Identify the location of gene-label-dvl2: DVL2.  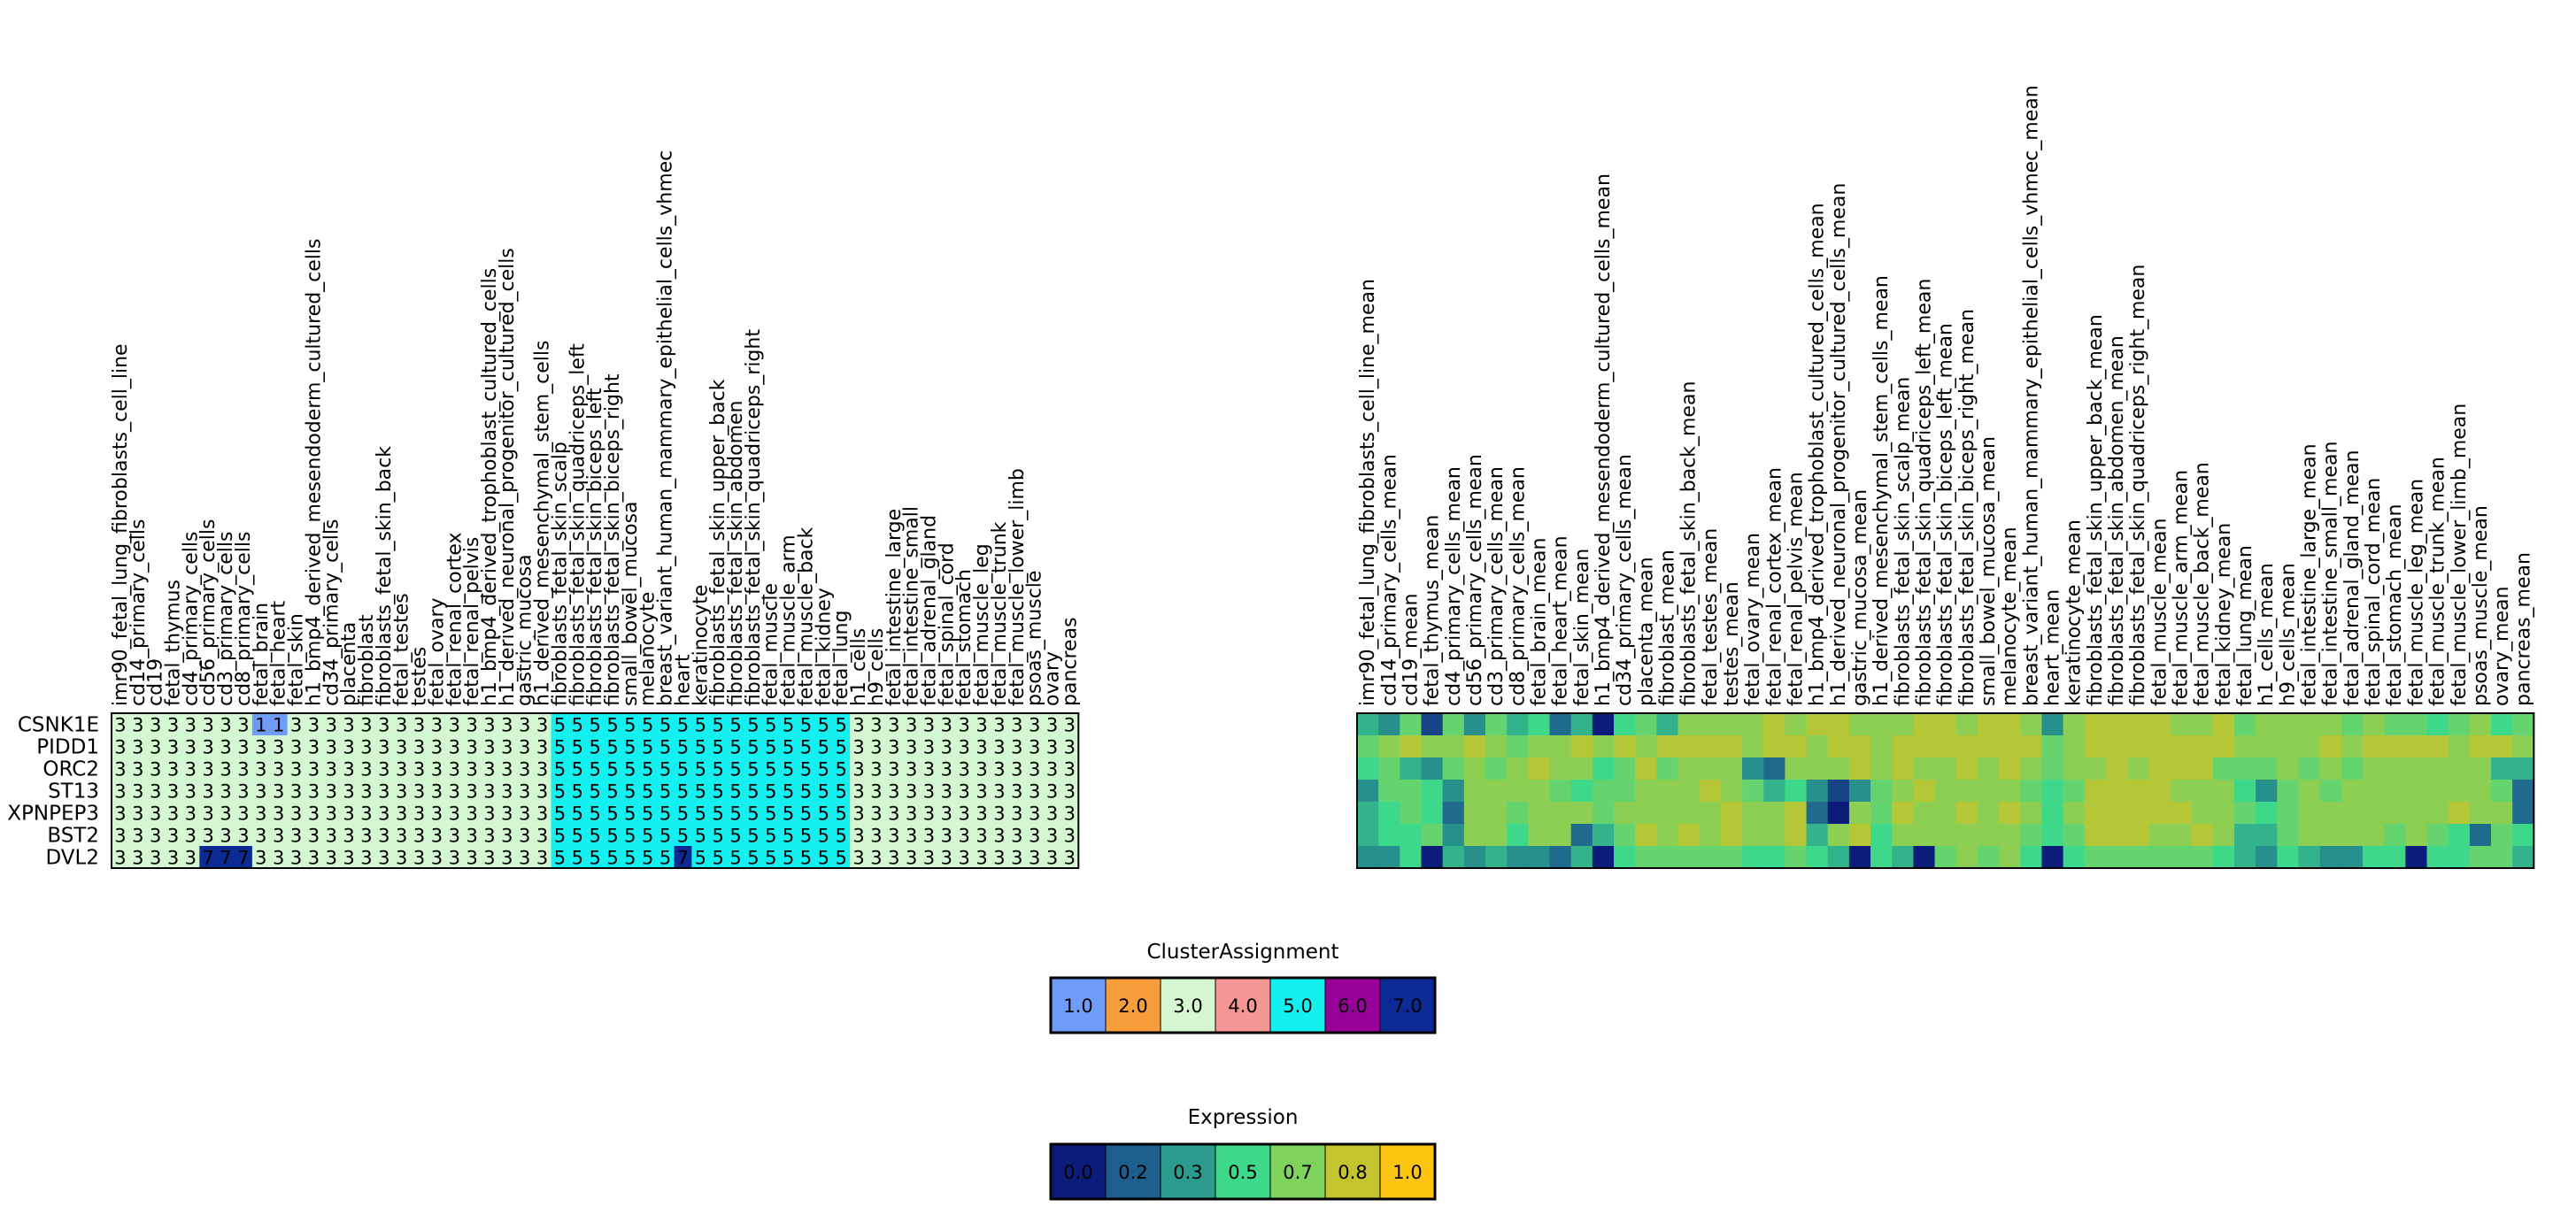
(73, 858).